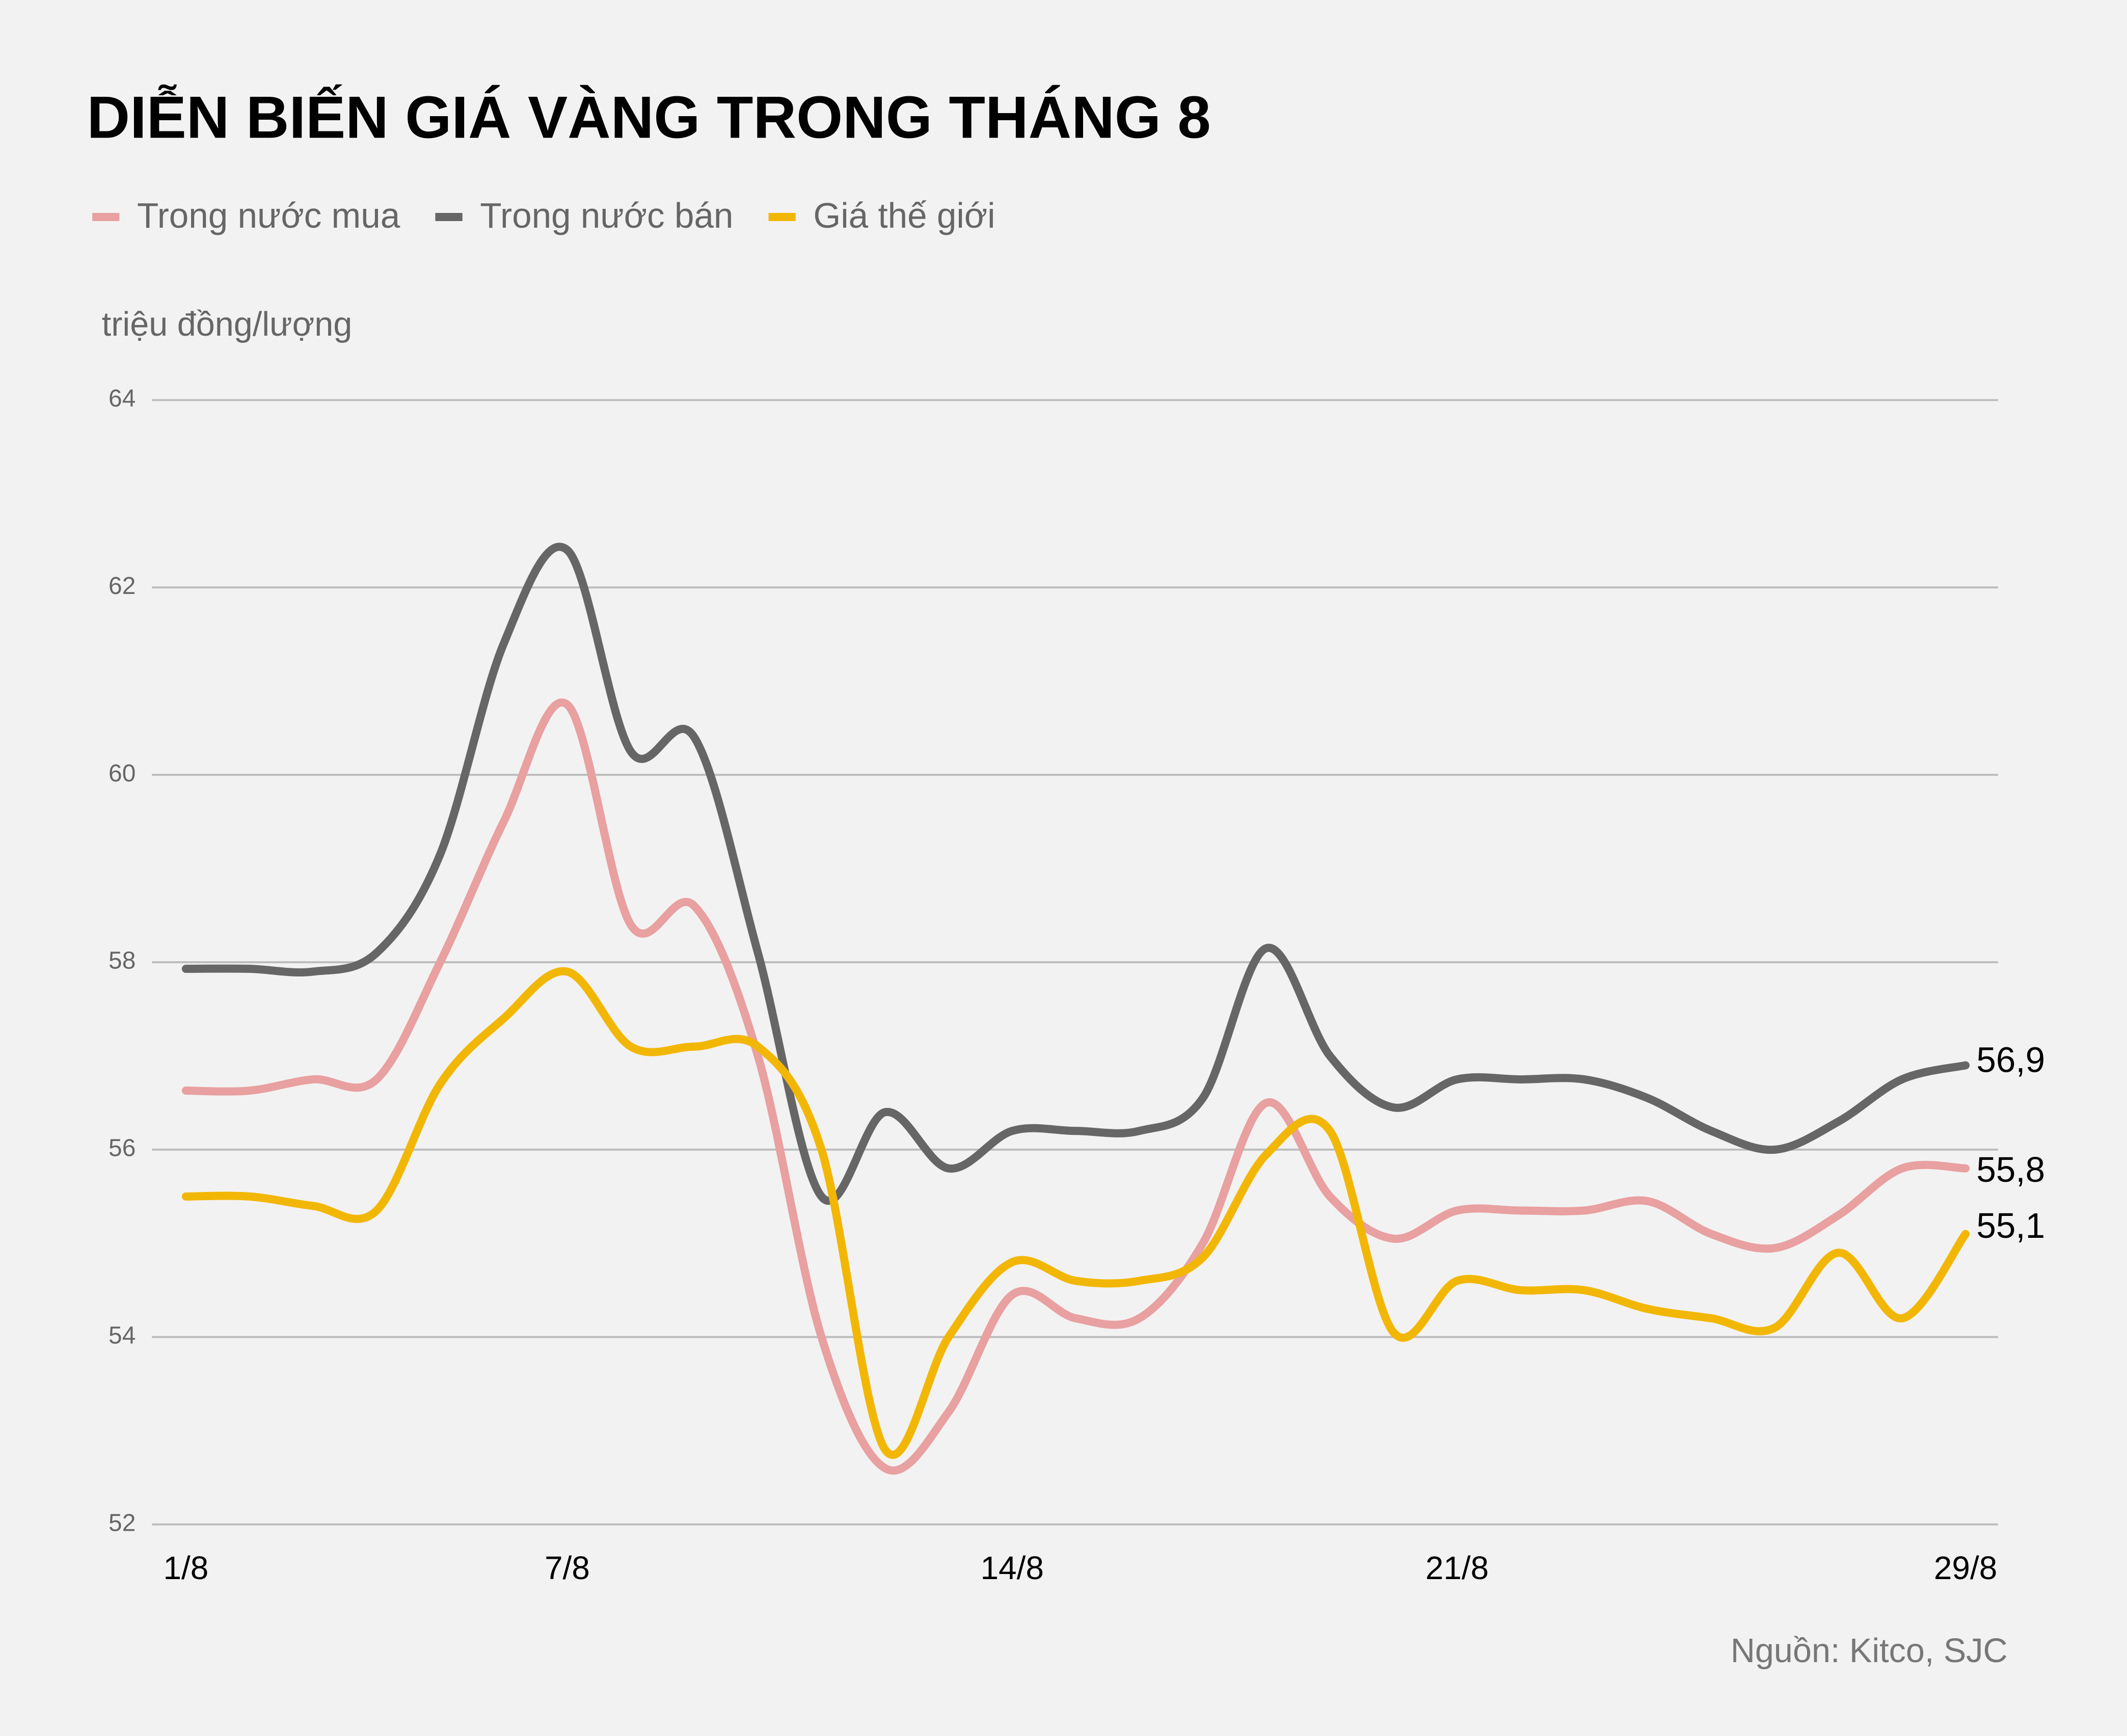  I want to click on legend-label: Giá thế giới, so click(904, 215).